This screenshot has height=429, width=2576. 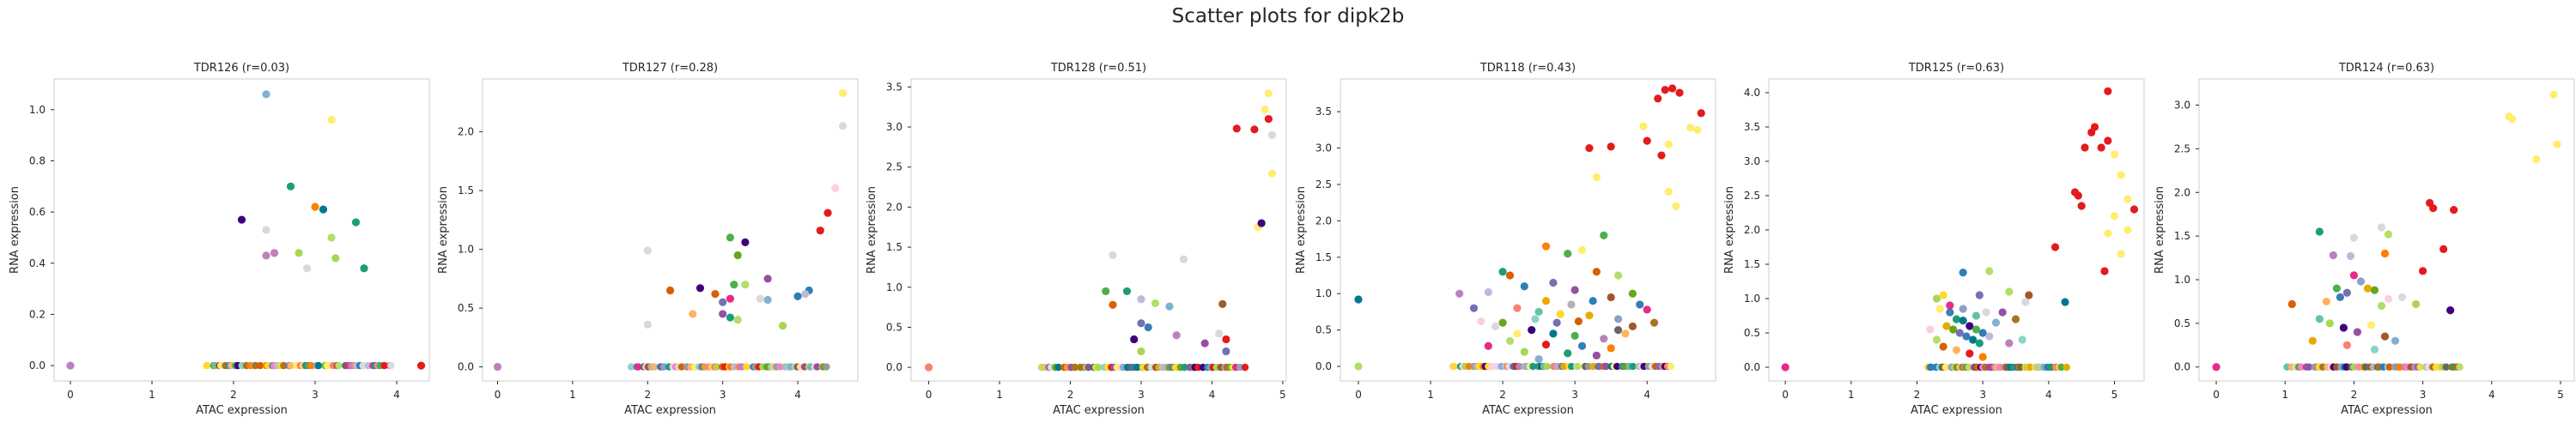 What do you see at coordinates (999, 395) in the screenshot?
I see `x-tick-label: 1` at bounding box center [999, 395].